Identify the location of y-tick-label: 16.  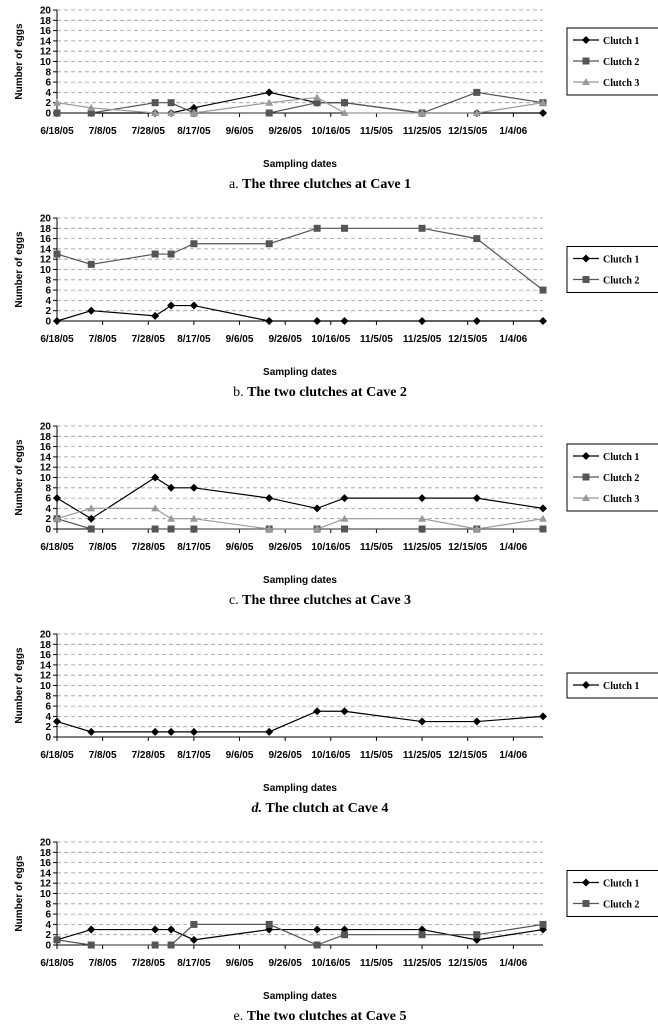
(46, 447).